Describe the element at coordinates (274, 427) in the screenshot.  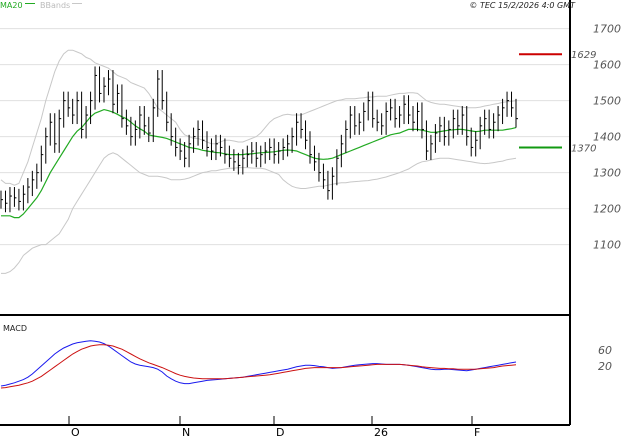
I see `time-axis: O N D 26 F` at that location.